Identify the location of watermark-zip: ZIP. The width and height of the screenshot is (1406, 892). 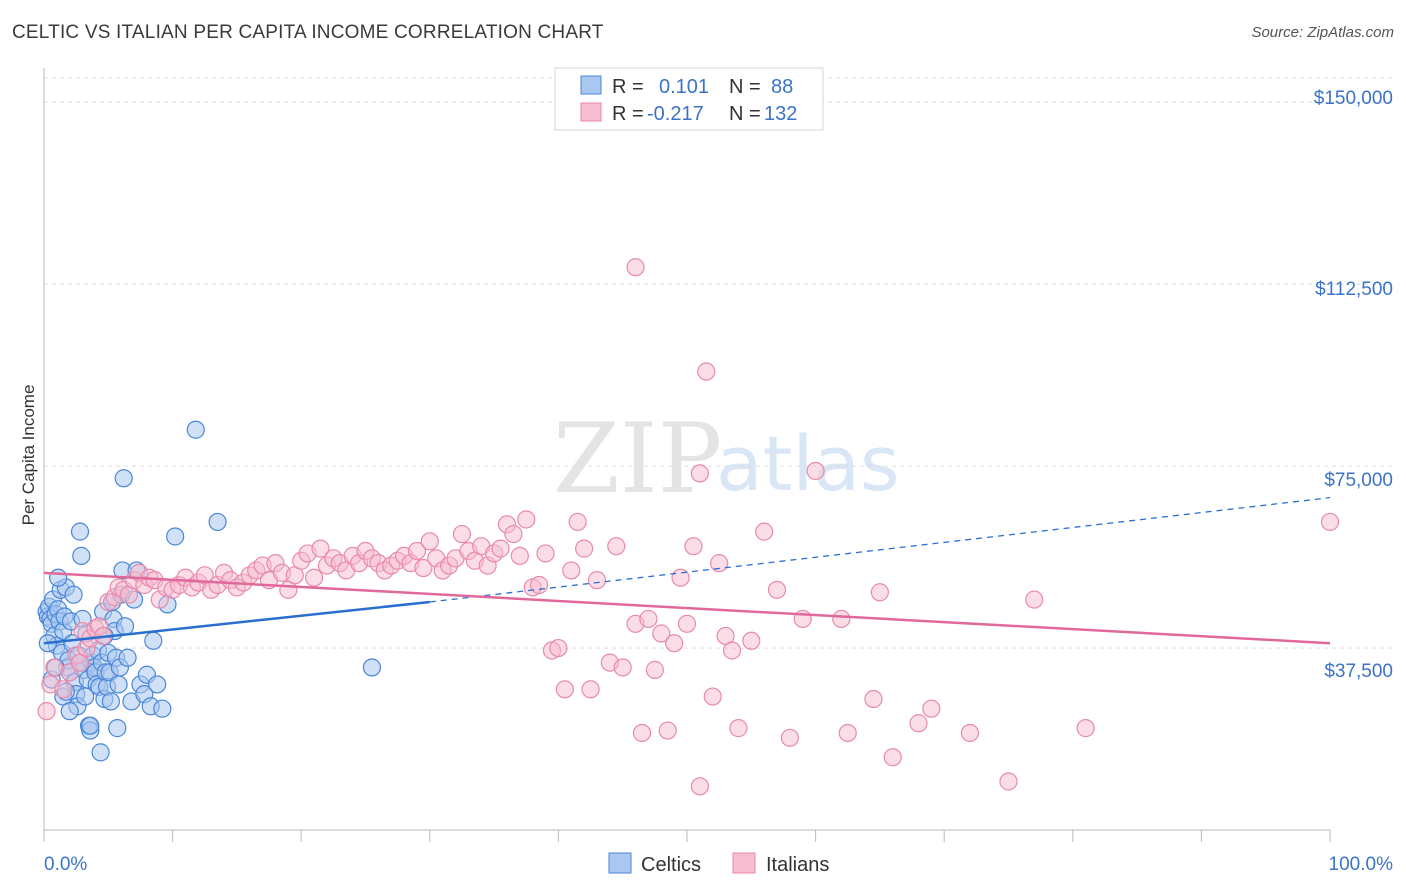
(637, 459).